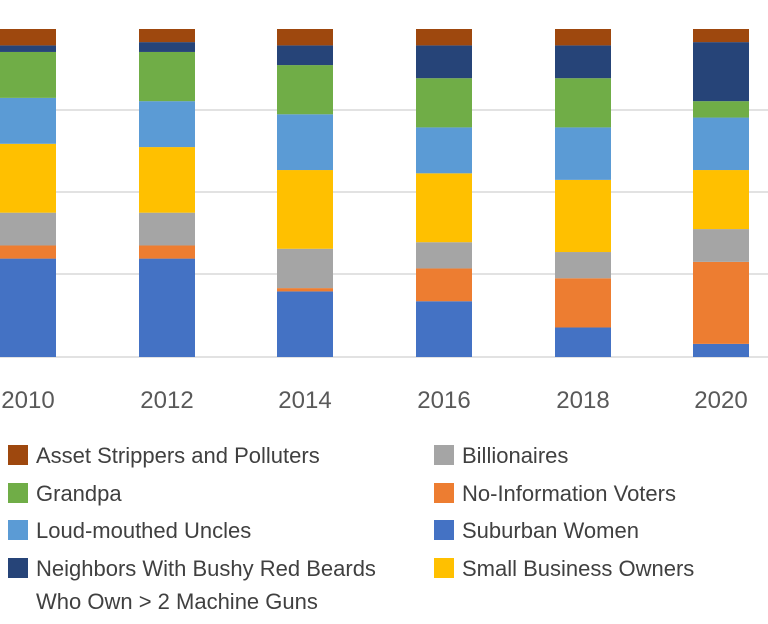 The image size is (768, 624). Describe the element at coordinates (167, 252) in the screenshot. I see `bar-segment-no-information-voters-2012` at that location.